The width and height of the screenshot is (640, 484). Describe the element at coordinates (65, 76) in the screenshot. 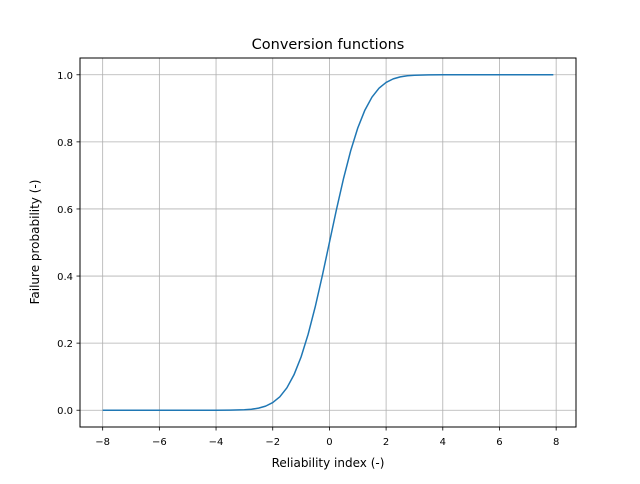

I see `y-tick-label: 1.0` at that location.